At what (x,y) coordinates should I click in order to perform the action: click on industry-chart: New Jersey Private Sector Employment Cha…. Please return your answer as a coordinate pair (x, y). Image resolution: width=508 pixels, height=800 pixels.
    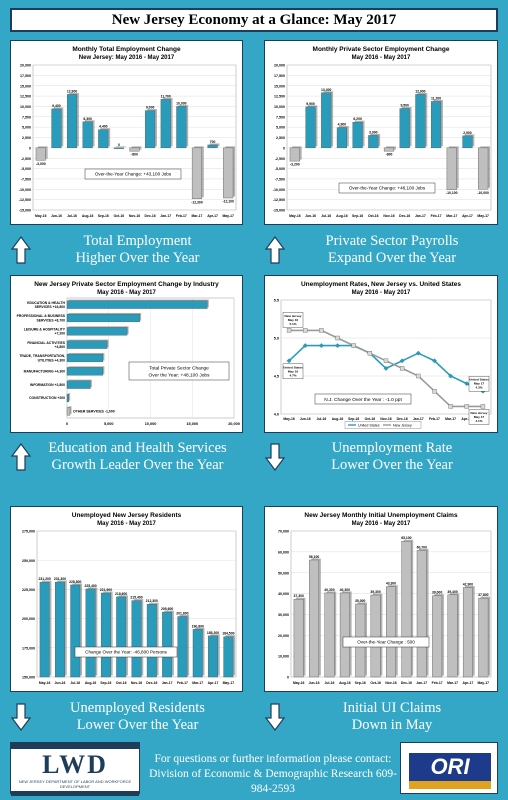
    Looking at the image, I should click on (128, 353).